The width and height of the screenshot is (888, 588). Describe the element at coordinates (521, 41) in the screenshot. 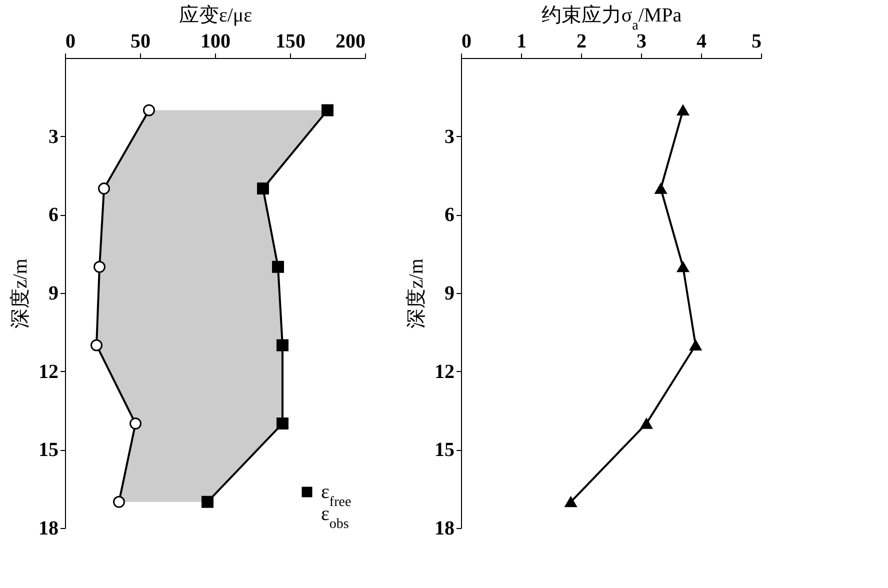

I see `x-tick-label: 1` at that location.